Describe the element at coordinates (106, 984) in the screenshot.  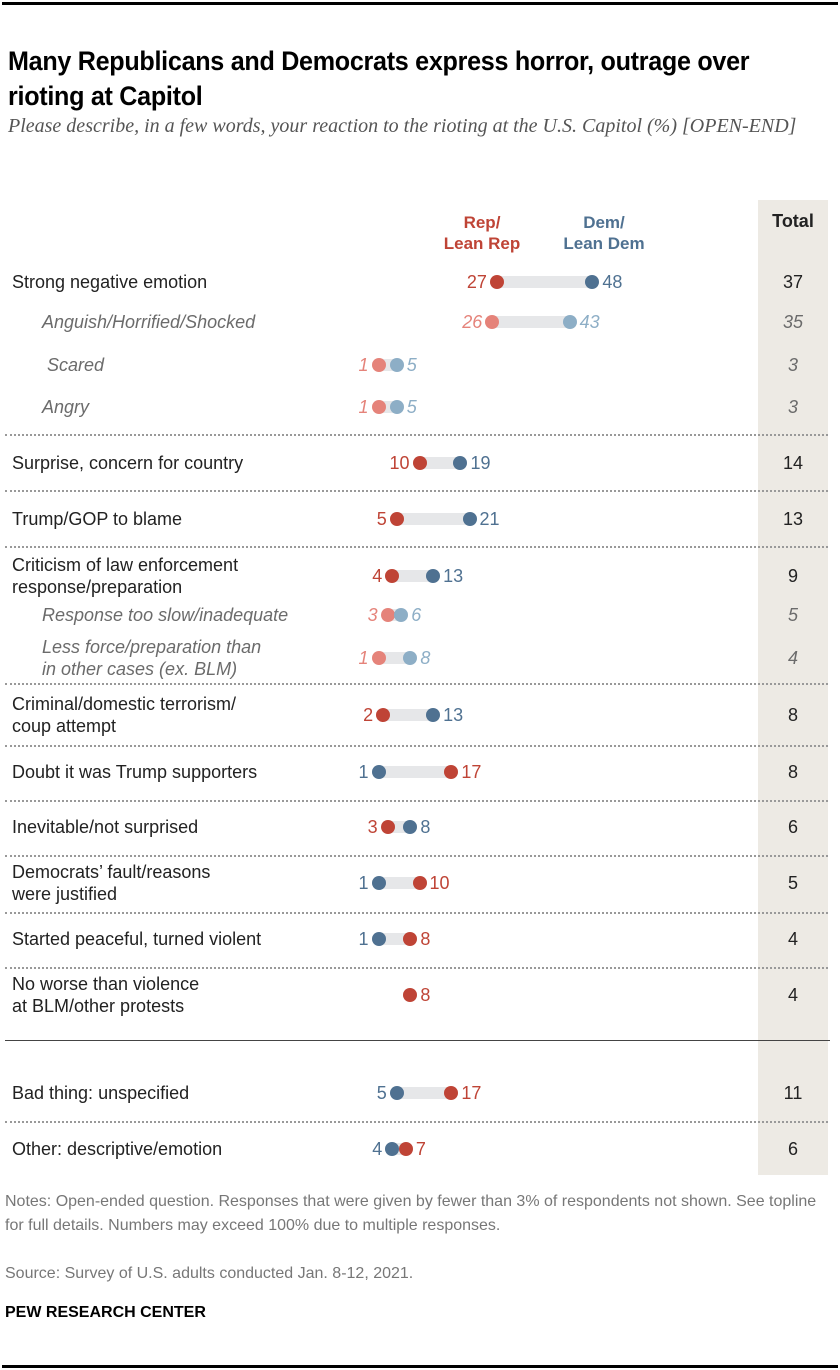
I see `row-label-line: No worse than violence` at that location.